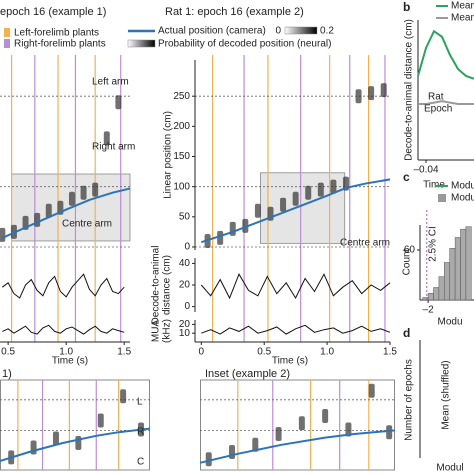 The width and height of the screenshot is (474, 474). What do you see at coordinates (301, 30) in the screenshot?
I see `colorbar` at bounding box center [301, 30].